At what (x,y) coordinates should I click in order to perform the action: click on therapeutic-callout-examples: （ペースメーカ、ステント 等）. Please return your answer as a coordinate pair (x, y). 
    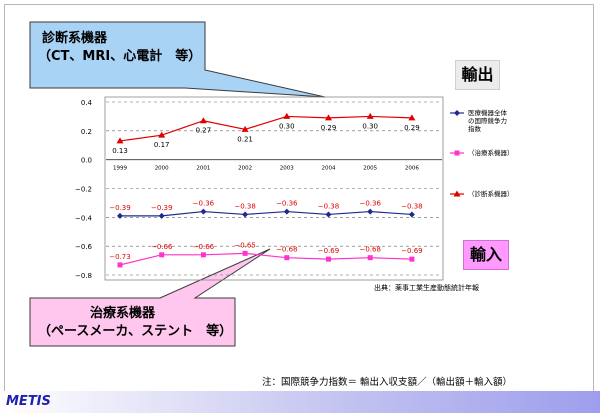
    Looking at the image, I should click on (135, 331).